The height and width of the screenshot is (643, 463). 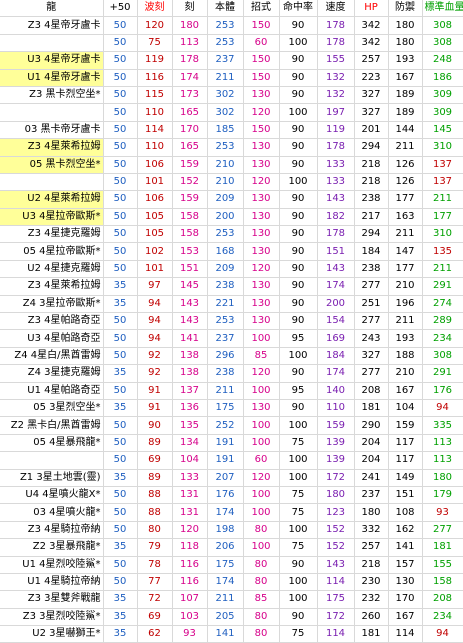 What do you see at coordinates (231, 408) in the screenshot?
I see `table-row: 05 3星烈空坐* 35 91 136 175 130 90 110 181 104 94` at bounding box center [231, 408].